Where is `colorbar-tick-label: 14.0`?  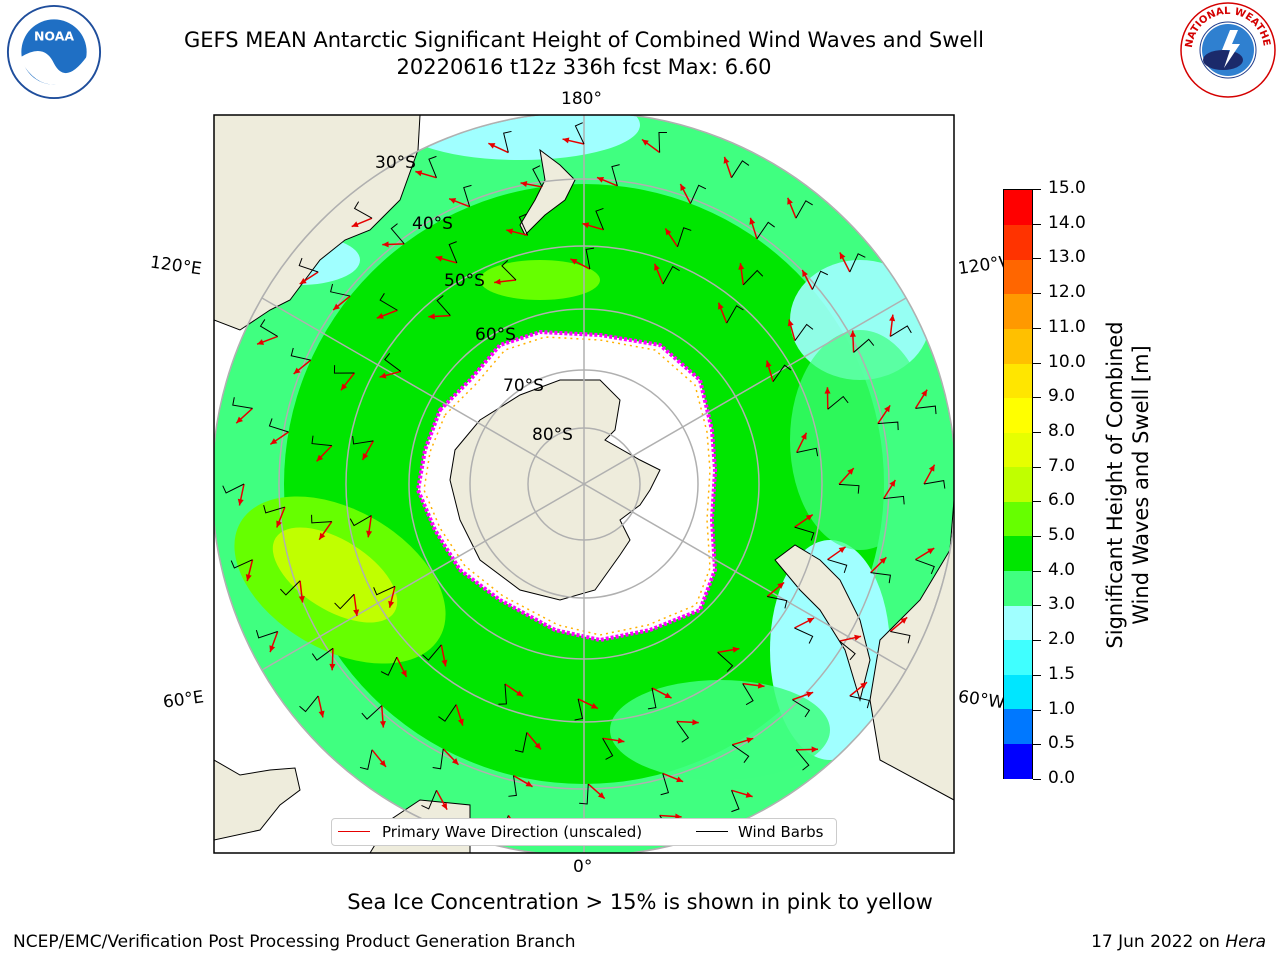
colorbar-tick-label: 14.0 is located at coordinates (1067, 222).